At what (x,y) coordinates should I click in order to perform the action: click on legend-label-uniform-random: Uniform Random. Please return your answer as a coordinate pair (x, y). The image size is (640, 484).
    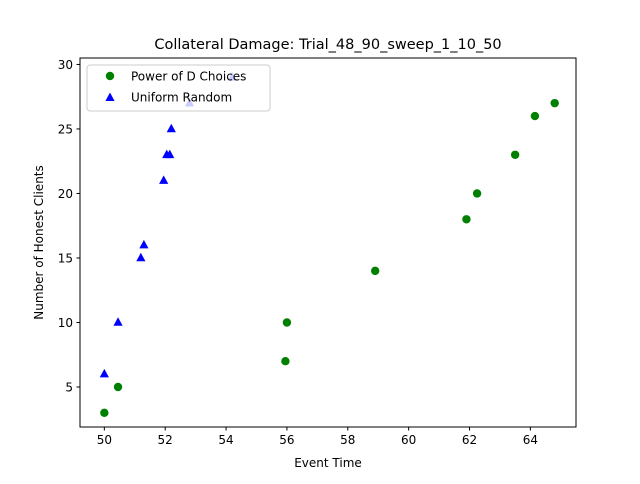
    Looking at the image, I should click on (181, 98).